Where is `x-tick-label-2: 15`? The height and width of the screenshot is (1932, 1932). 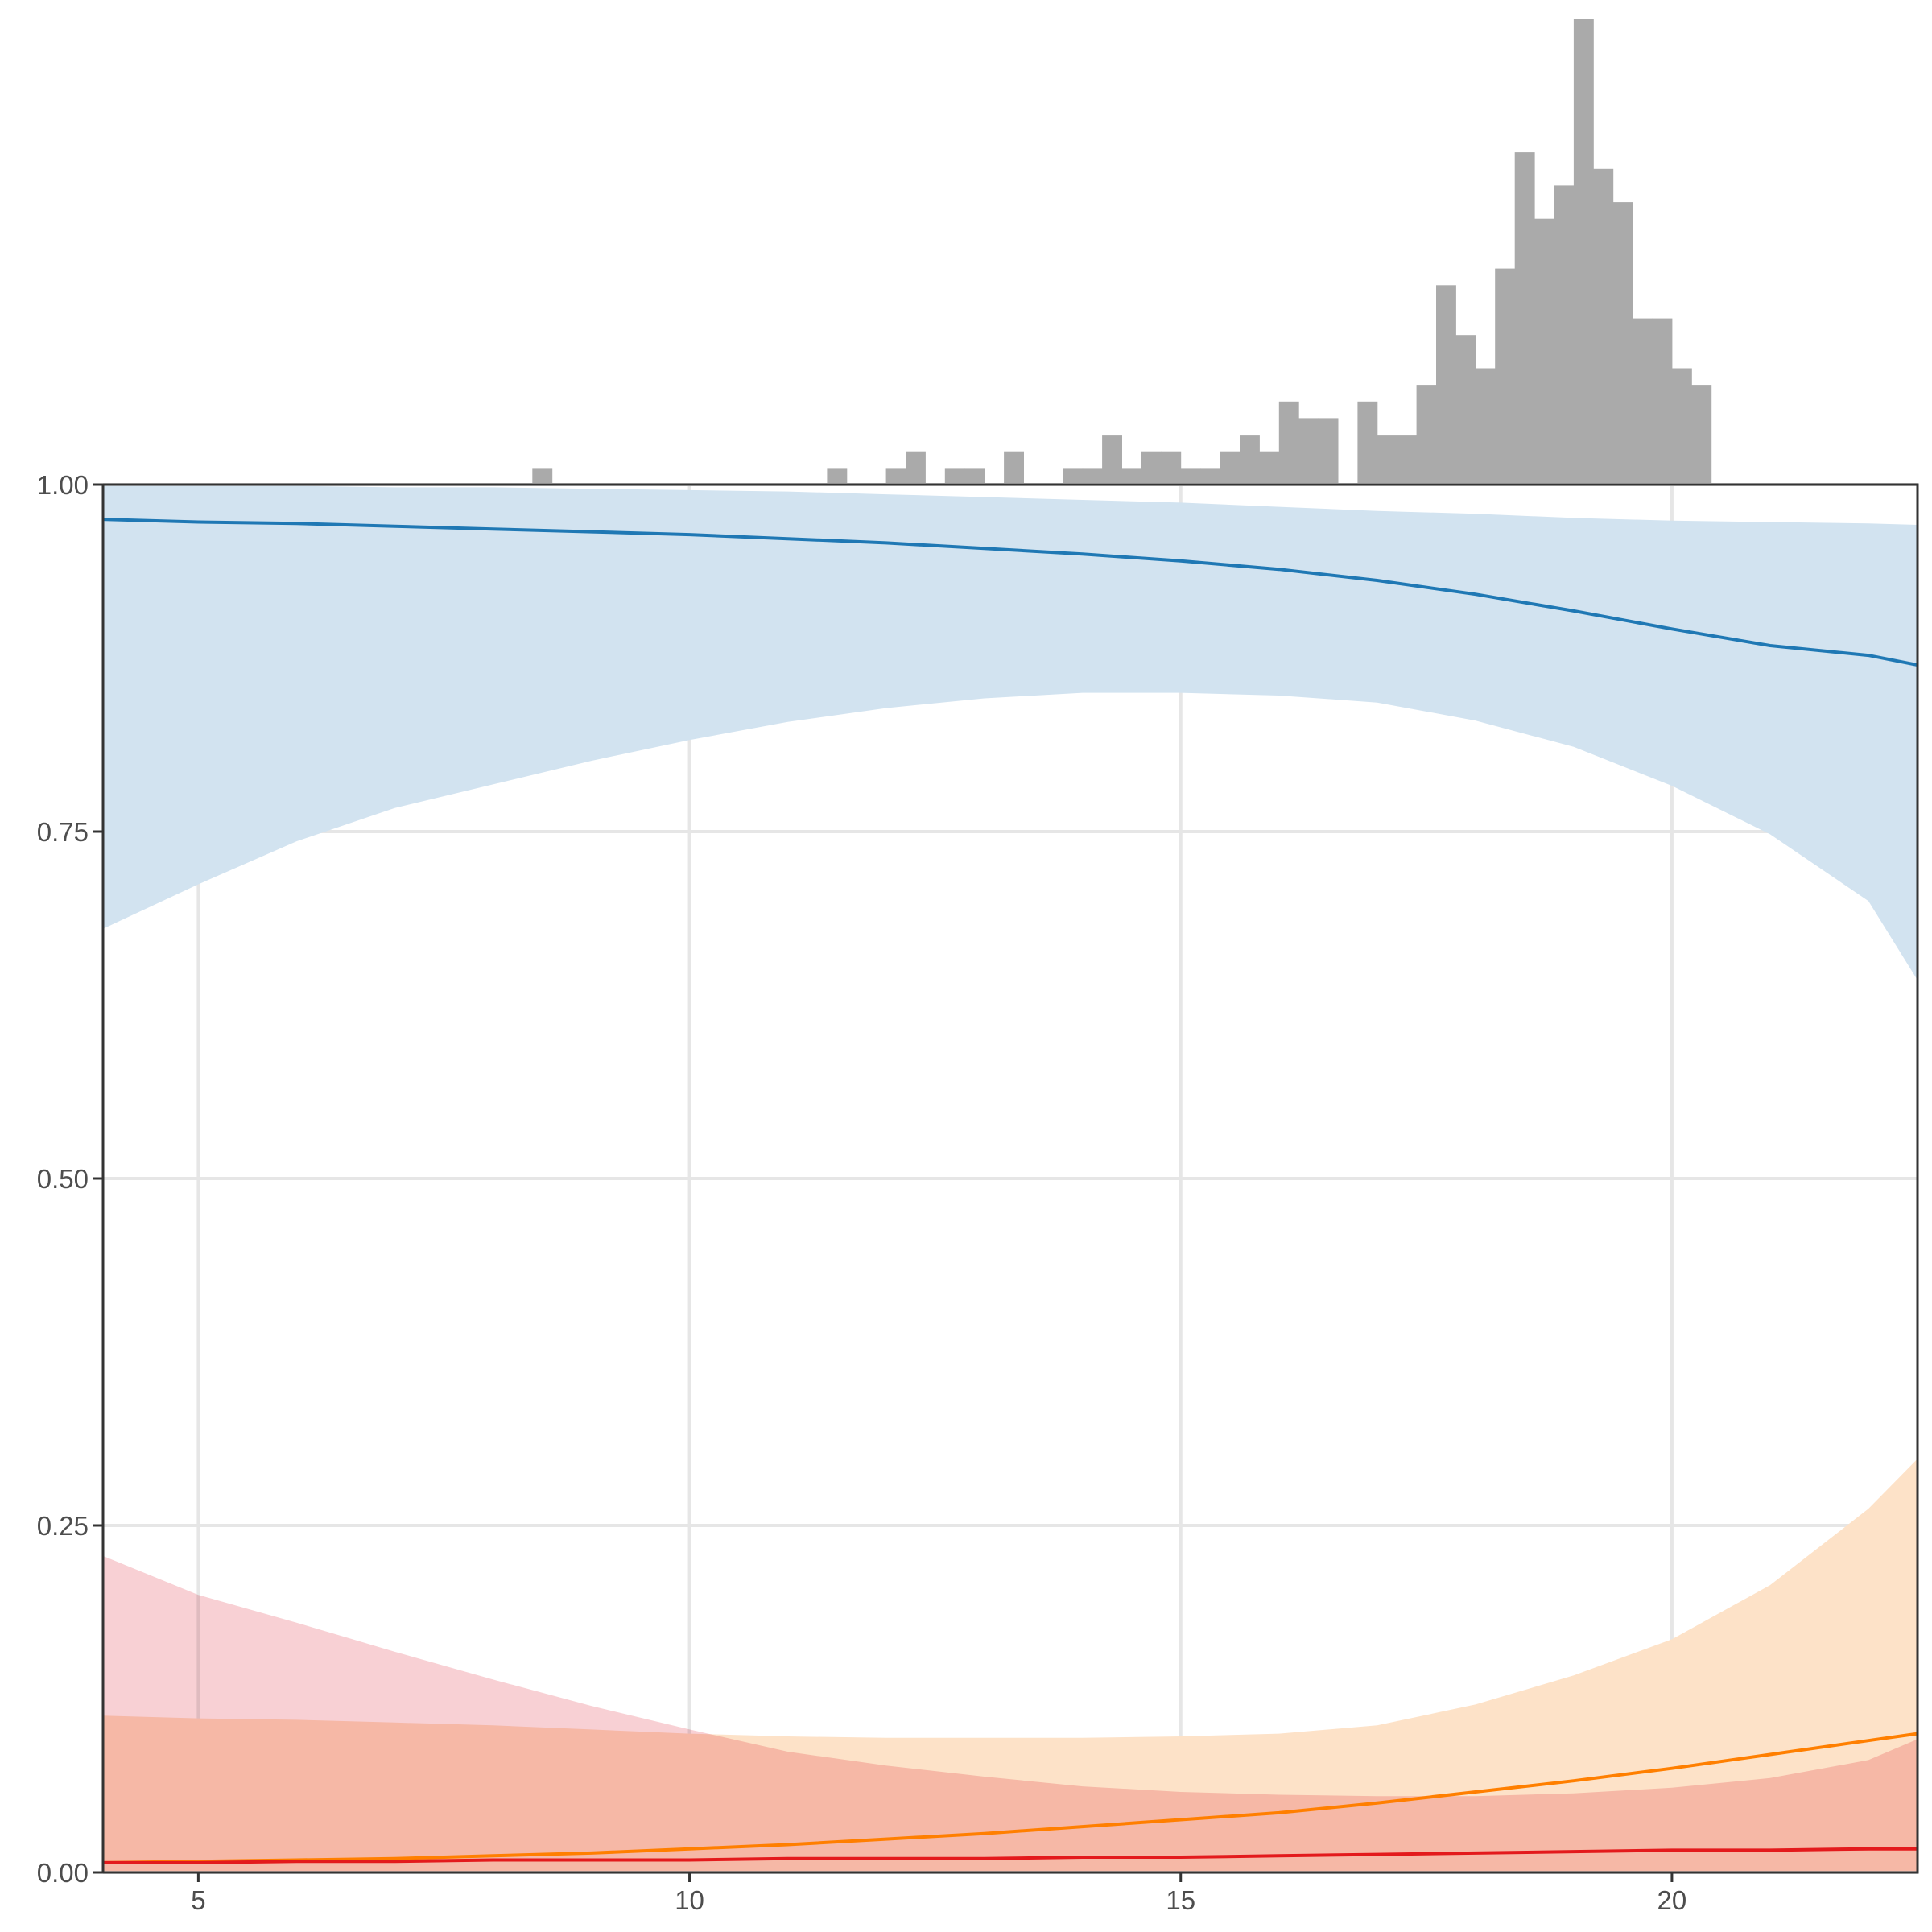 x-tick-label-2: 15 is located at coordinates (1180, 1900).